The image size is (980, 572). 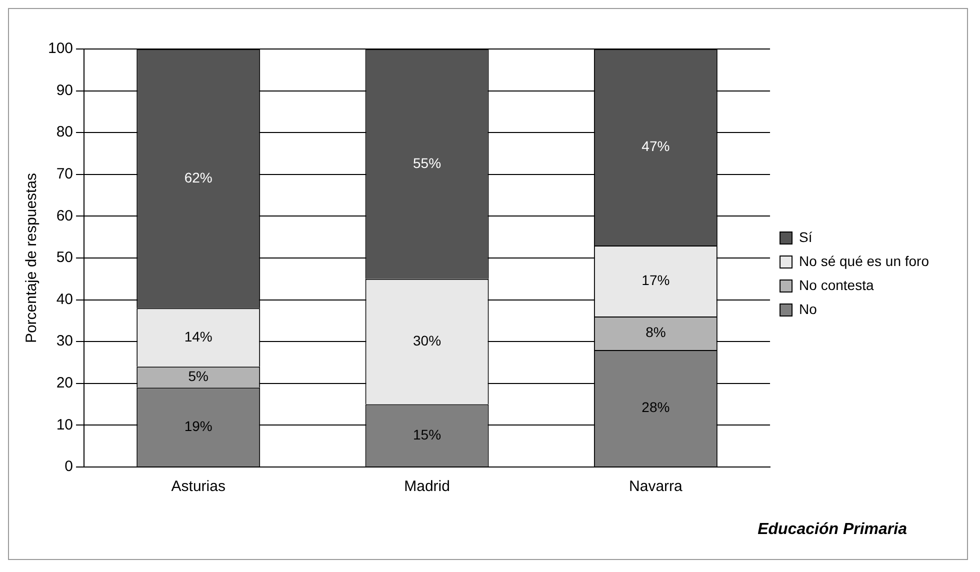 I want to click on y-tick-label: 0, so click(x=69, y=467).